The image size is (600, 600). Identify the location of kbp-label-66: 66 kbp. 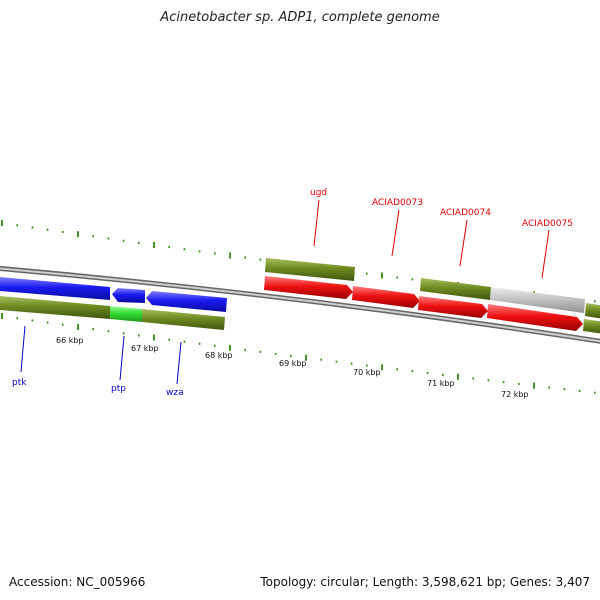
(70, 340).